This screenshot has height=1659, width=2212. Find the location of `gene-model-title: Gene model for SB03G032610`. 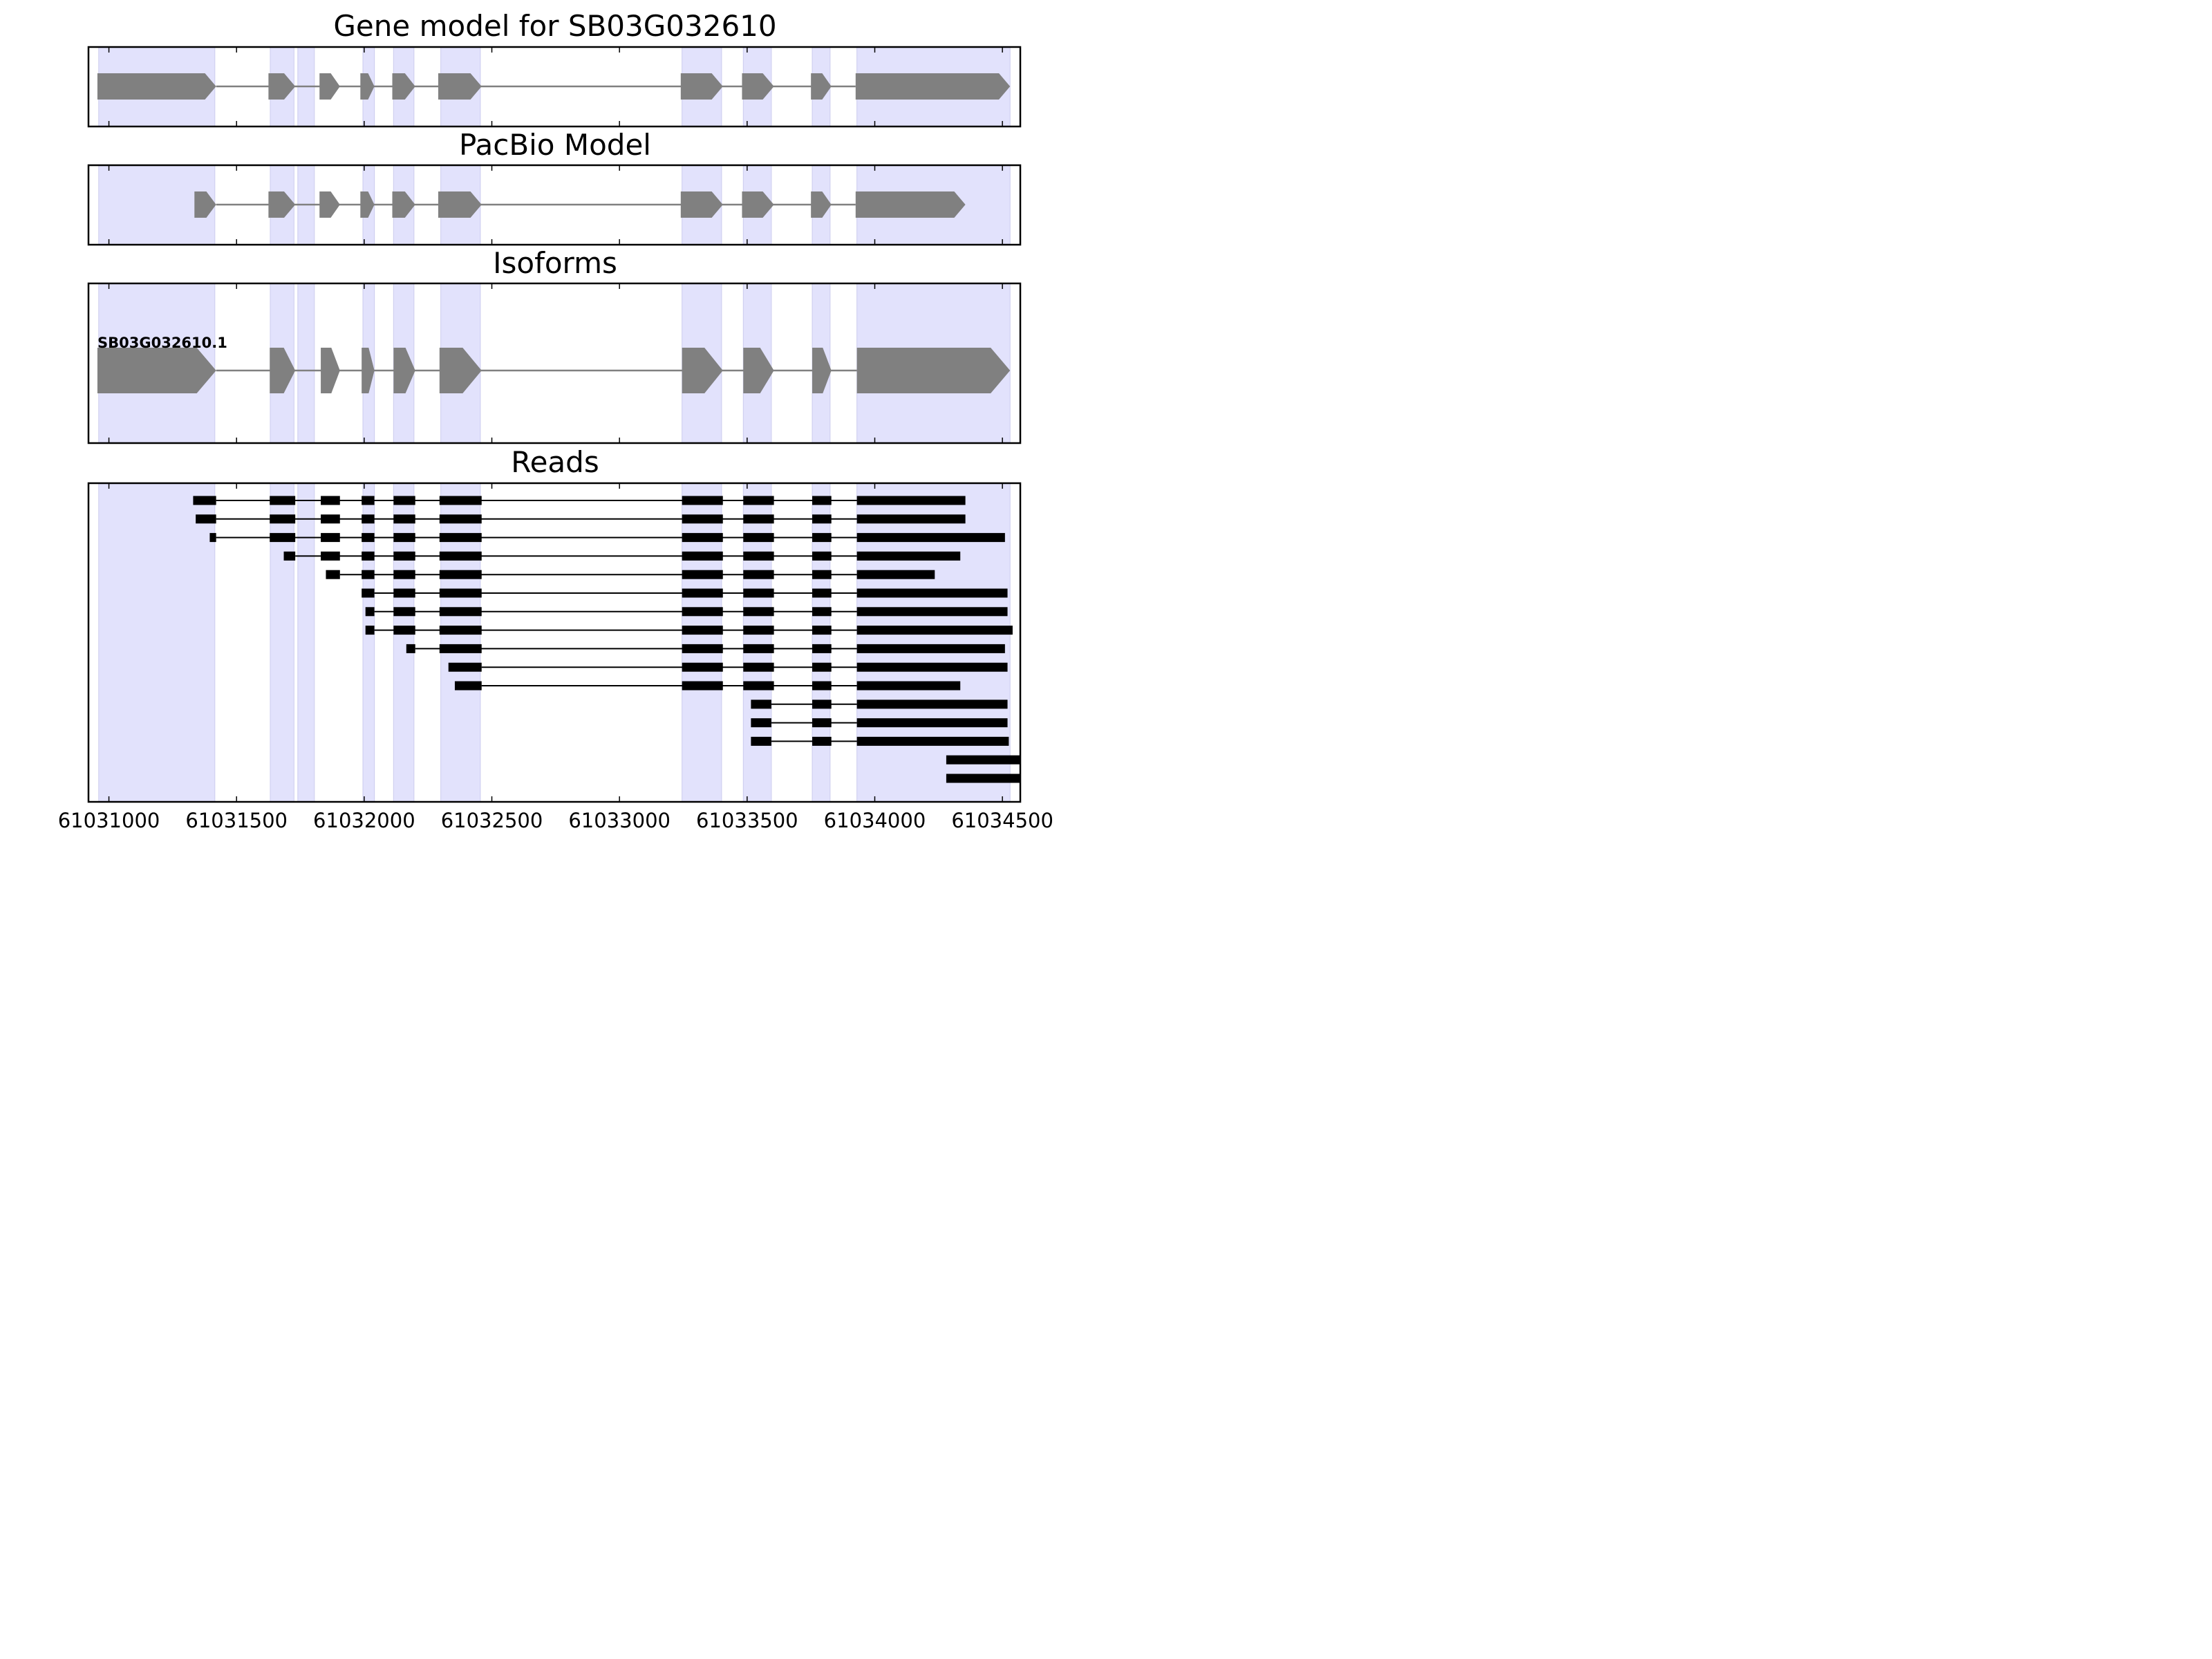

gene-model-title: Gene model for SB03G032610 is located at coordinates (554, 26).